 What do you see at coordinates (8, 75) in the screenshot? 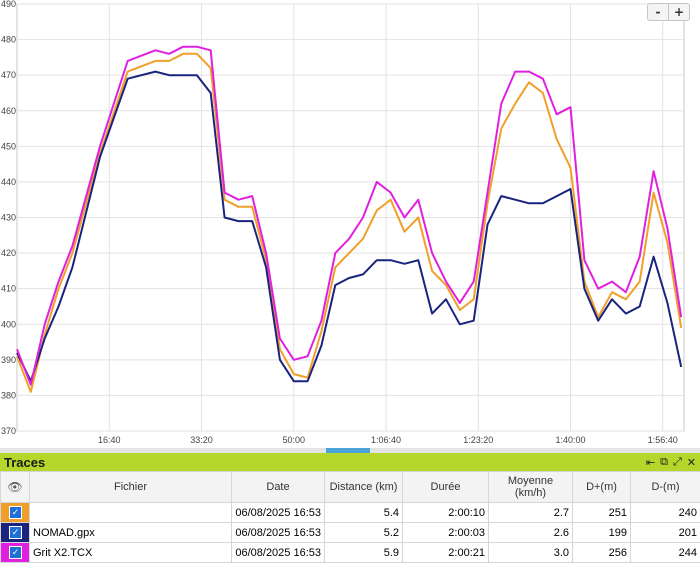
I see `y-tick-label: 470` at bounding box center [8, 75].